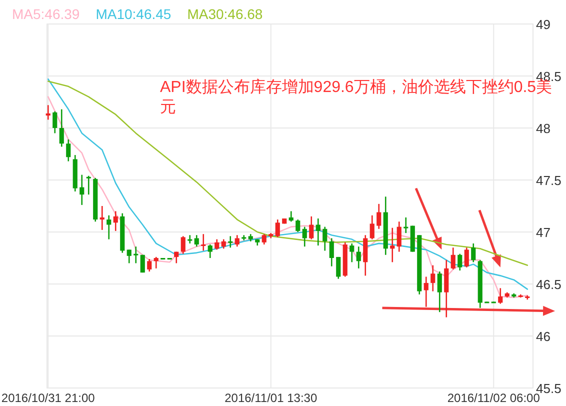 The image size is (566, 406). Describe the element at coordinates (549, 180) in the screenshot. I see `y-tick-label: 47.5` at that location.